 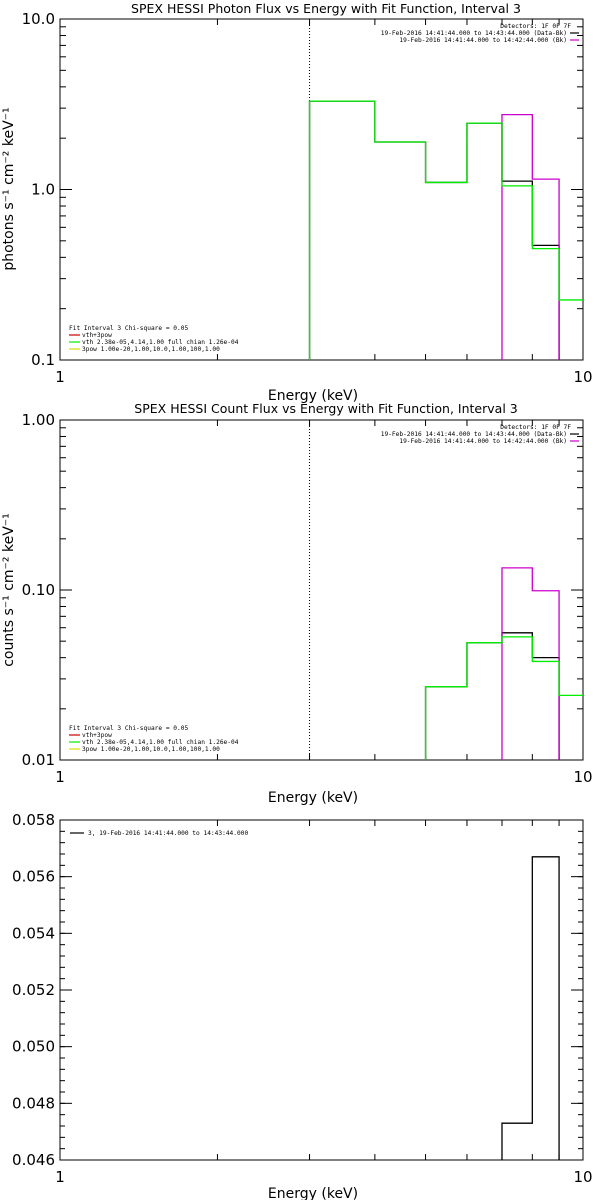 I want to click on y-tick-label: 0.052, so click(x=33, y=990).